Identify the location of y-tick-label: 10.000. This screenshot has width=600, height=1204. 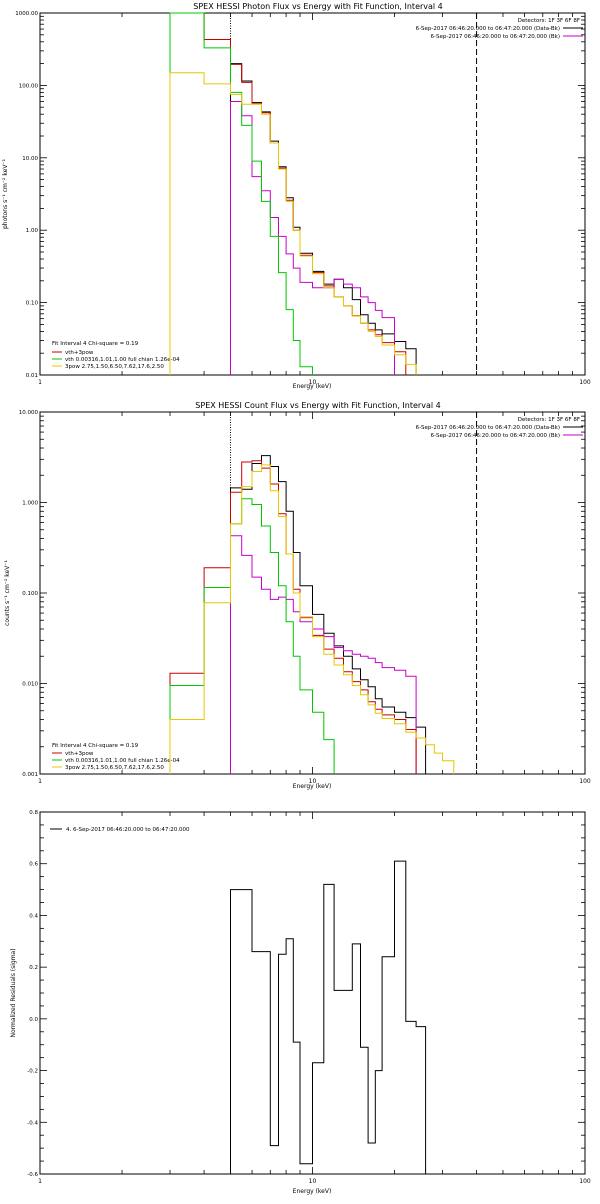
(29, 413).